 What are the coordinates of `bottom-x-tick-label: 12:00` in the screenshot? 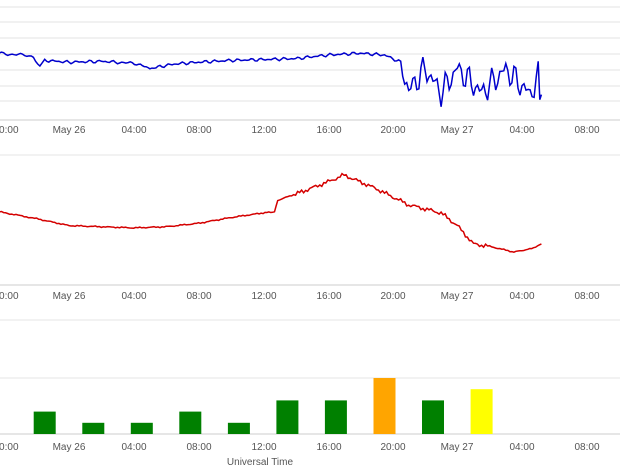 It's located at (263, 447).